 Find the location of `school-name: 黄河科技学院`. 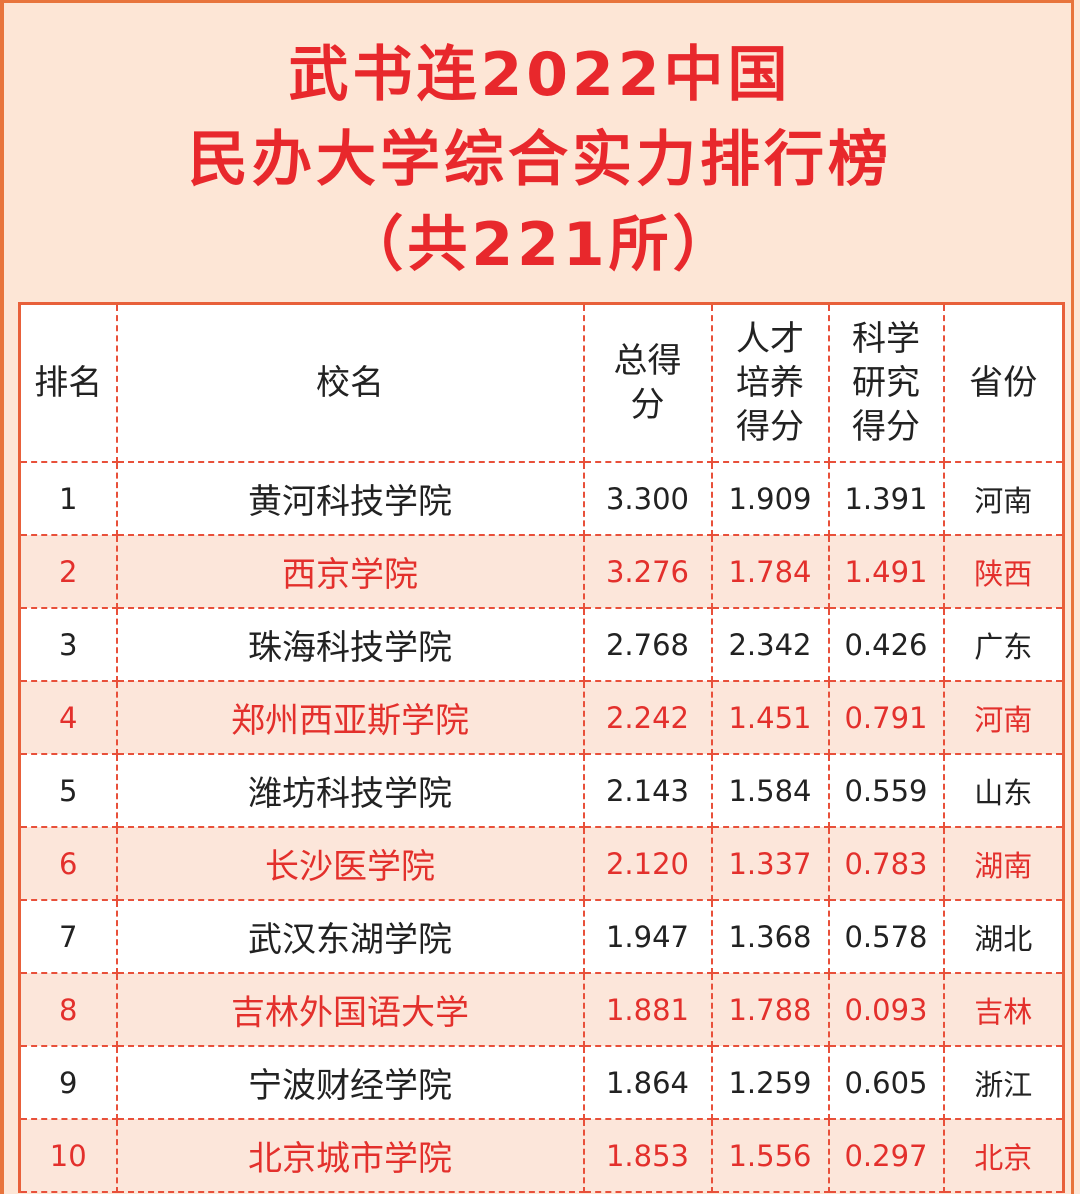

school-name: 黄河科技学院 is located at coordinates (350, 498).